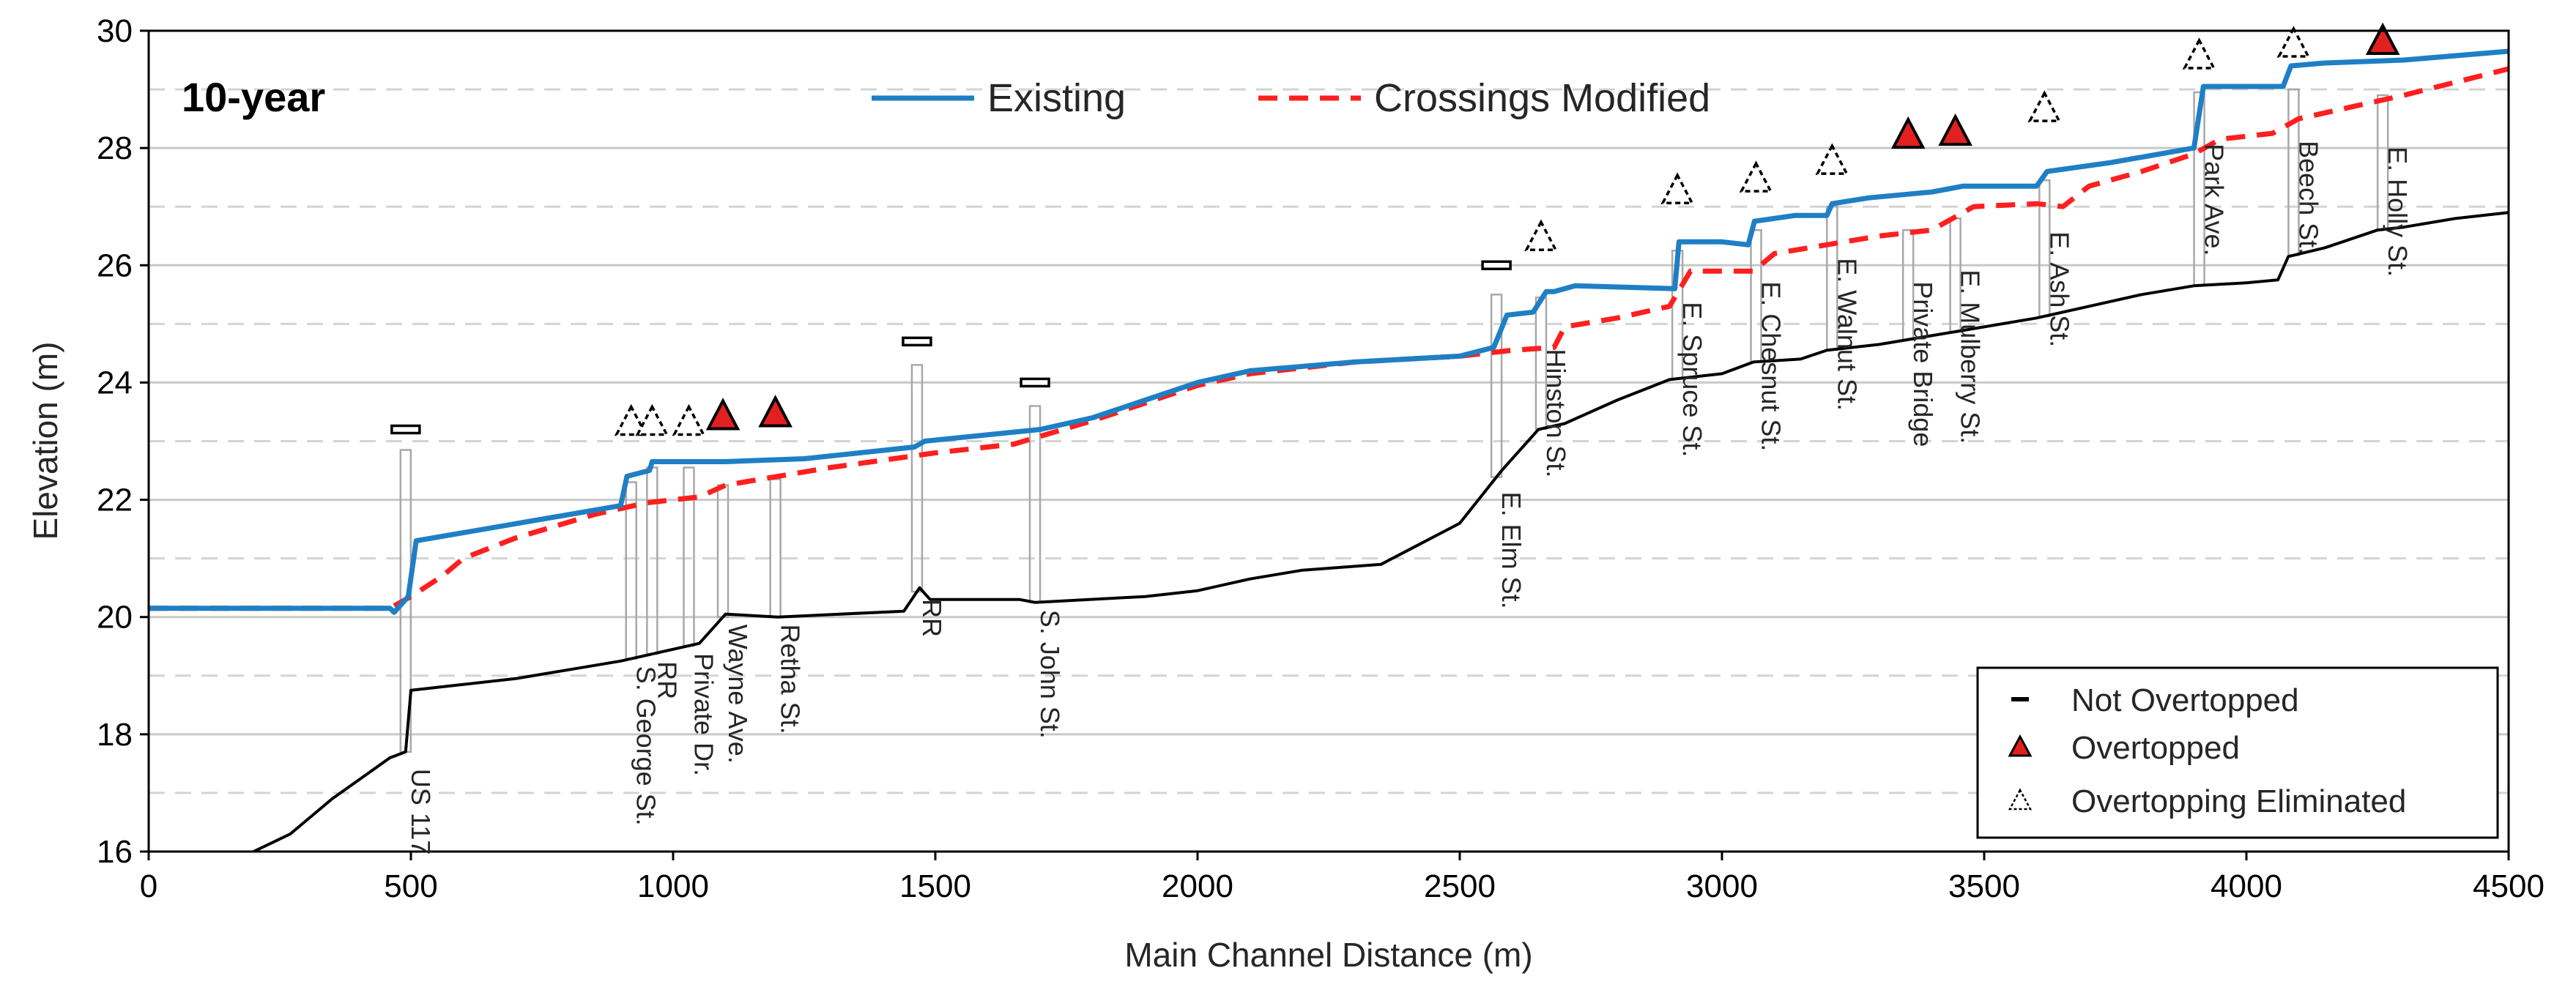 Image resolution: width=2576 pixels, height=998 pixels. Describe the element at coordinates (673, 886) in the screenshot. I see `x-tick-label: 1000` at that location.